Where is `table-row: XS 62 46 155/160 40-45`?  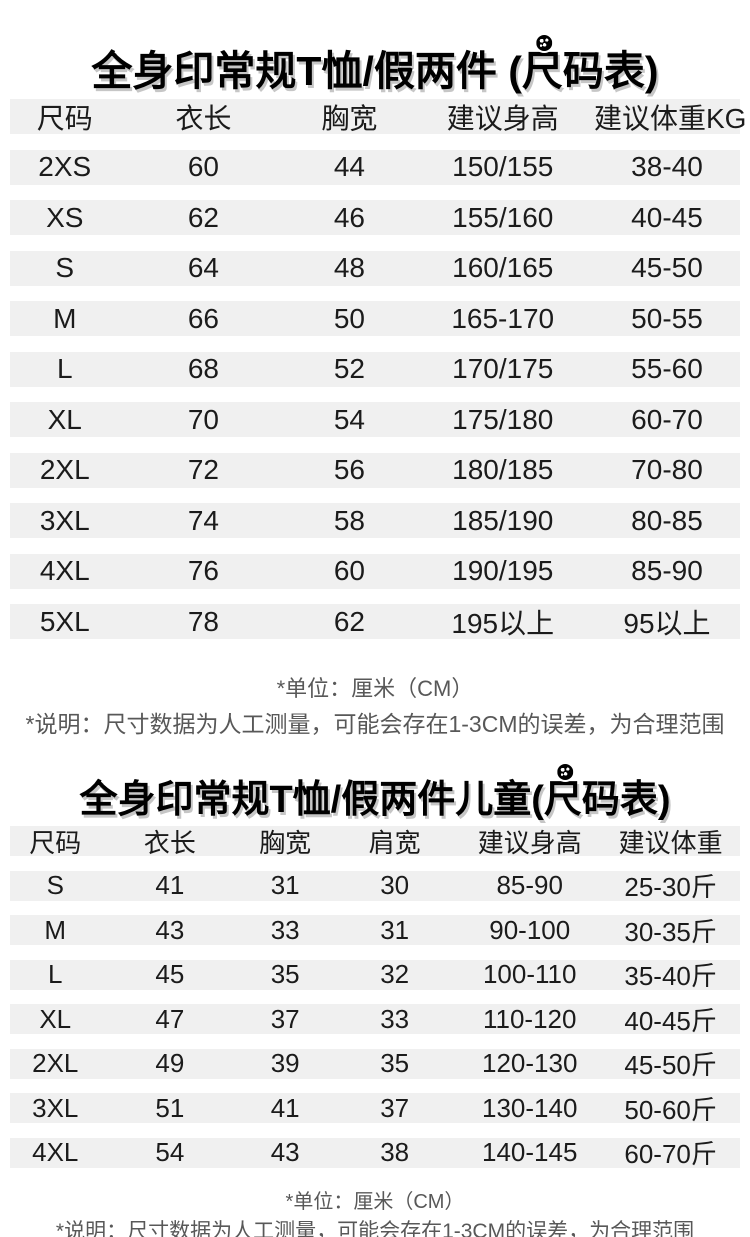
table-row: XS 62 46 155/160 40-45 is located at coordinates (375, 217).